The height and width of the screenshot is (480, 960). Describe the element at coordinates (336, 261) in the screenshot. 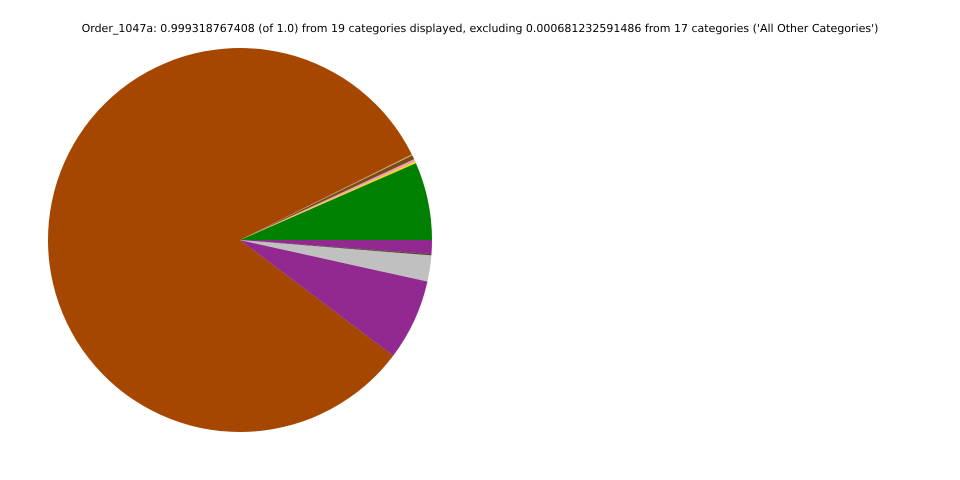

I see `pie-slice` at that location.